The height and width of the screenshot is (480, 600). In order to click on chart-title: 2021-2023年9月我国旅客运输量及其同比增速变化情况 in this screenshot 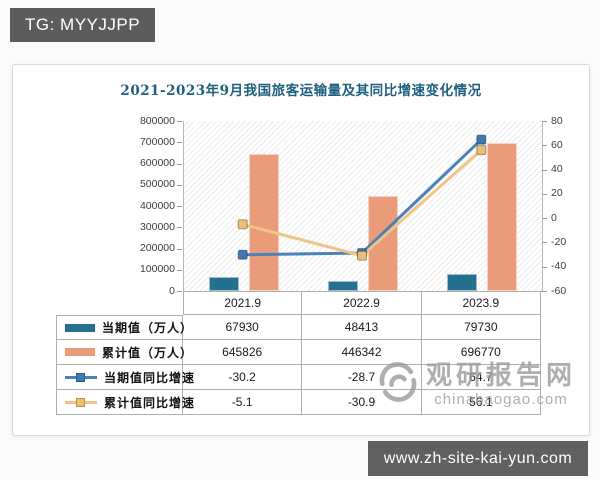, I will do `click(301, 91)`.